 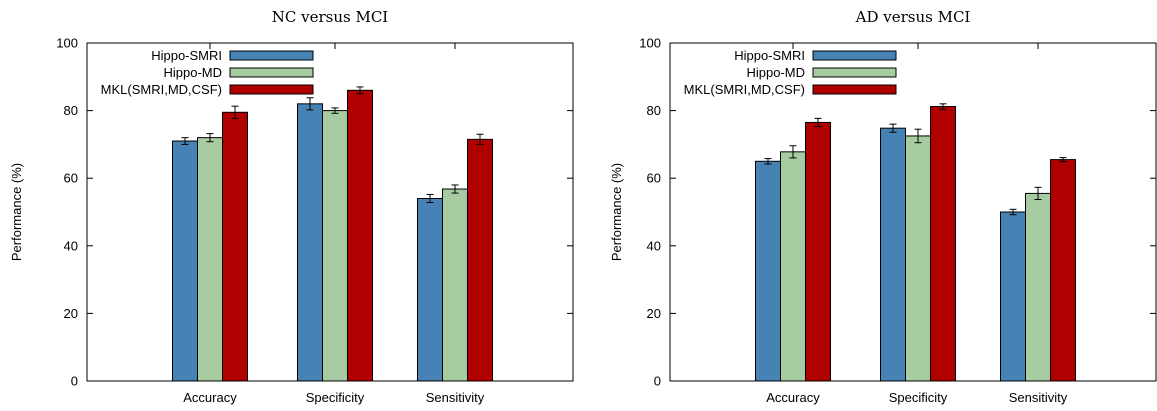 I want to click on chart-title: AD versus MCI, so click(x=913, y=17).